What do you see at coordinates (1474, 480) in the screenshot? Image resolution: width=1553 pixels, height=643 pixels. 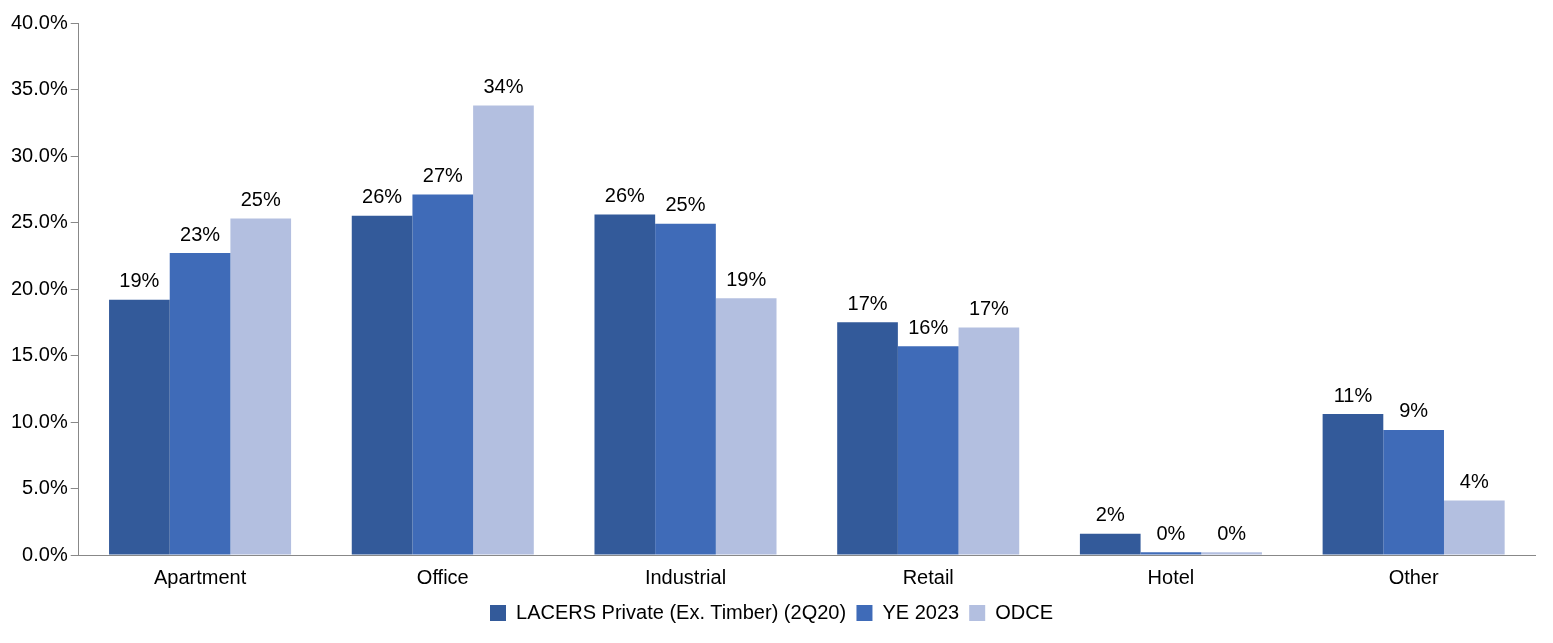 I see `data-label: 4%` at bounding box center [1474, 480].